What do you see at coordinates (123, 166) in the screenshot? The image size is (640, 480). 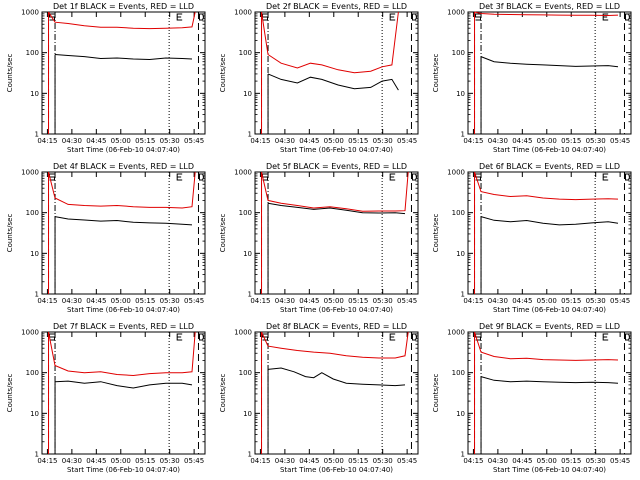 I see `chart-title: Det 4f BLACK = Events, RED = LLD` at bounding box center [123, 166].